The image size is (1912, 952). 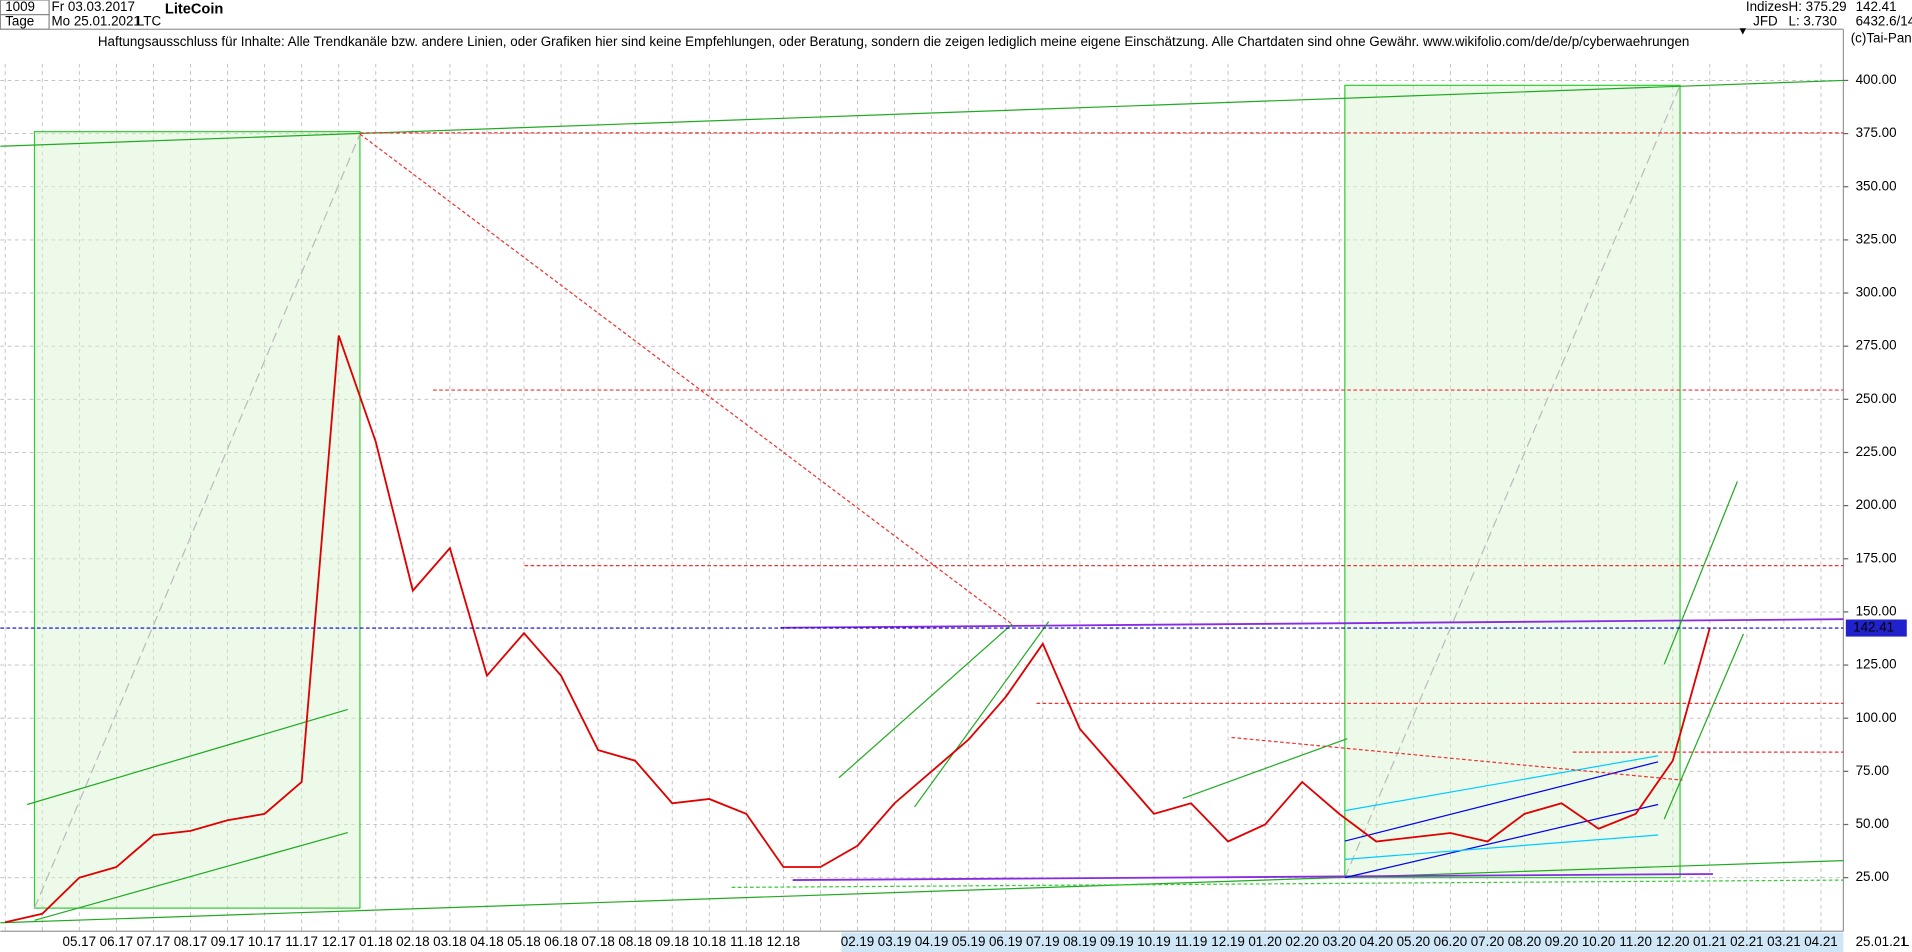 What do you see at coordinates (1488, 941) in the screenshot?
I see `x-tick-label: 07.20` at bounding box center [1488, 941].